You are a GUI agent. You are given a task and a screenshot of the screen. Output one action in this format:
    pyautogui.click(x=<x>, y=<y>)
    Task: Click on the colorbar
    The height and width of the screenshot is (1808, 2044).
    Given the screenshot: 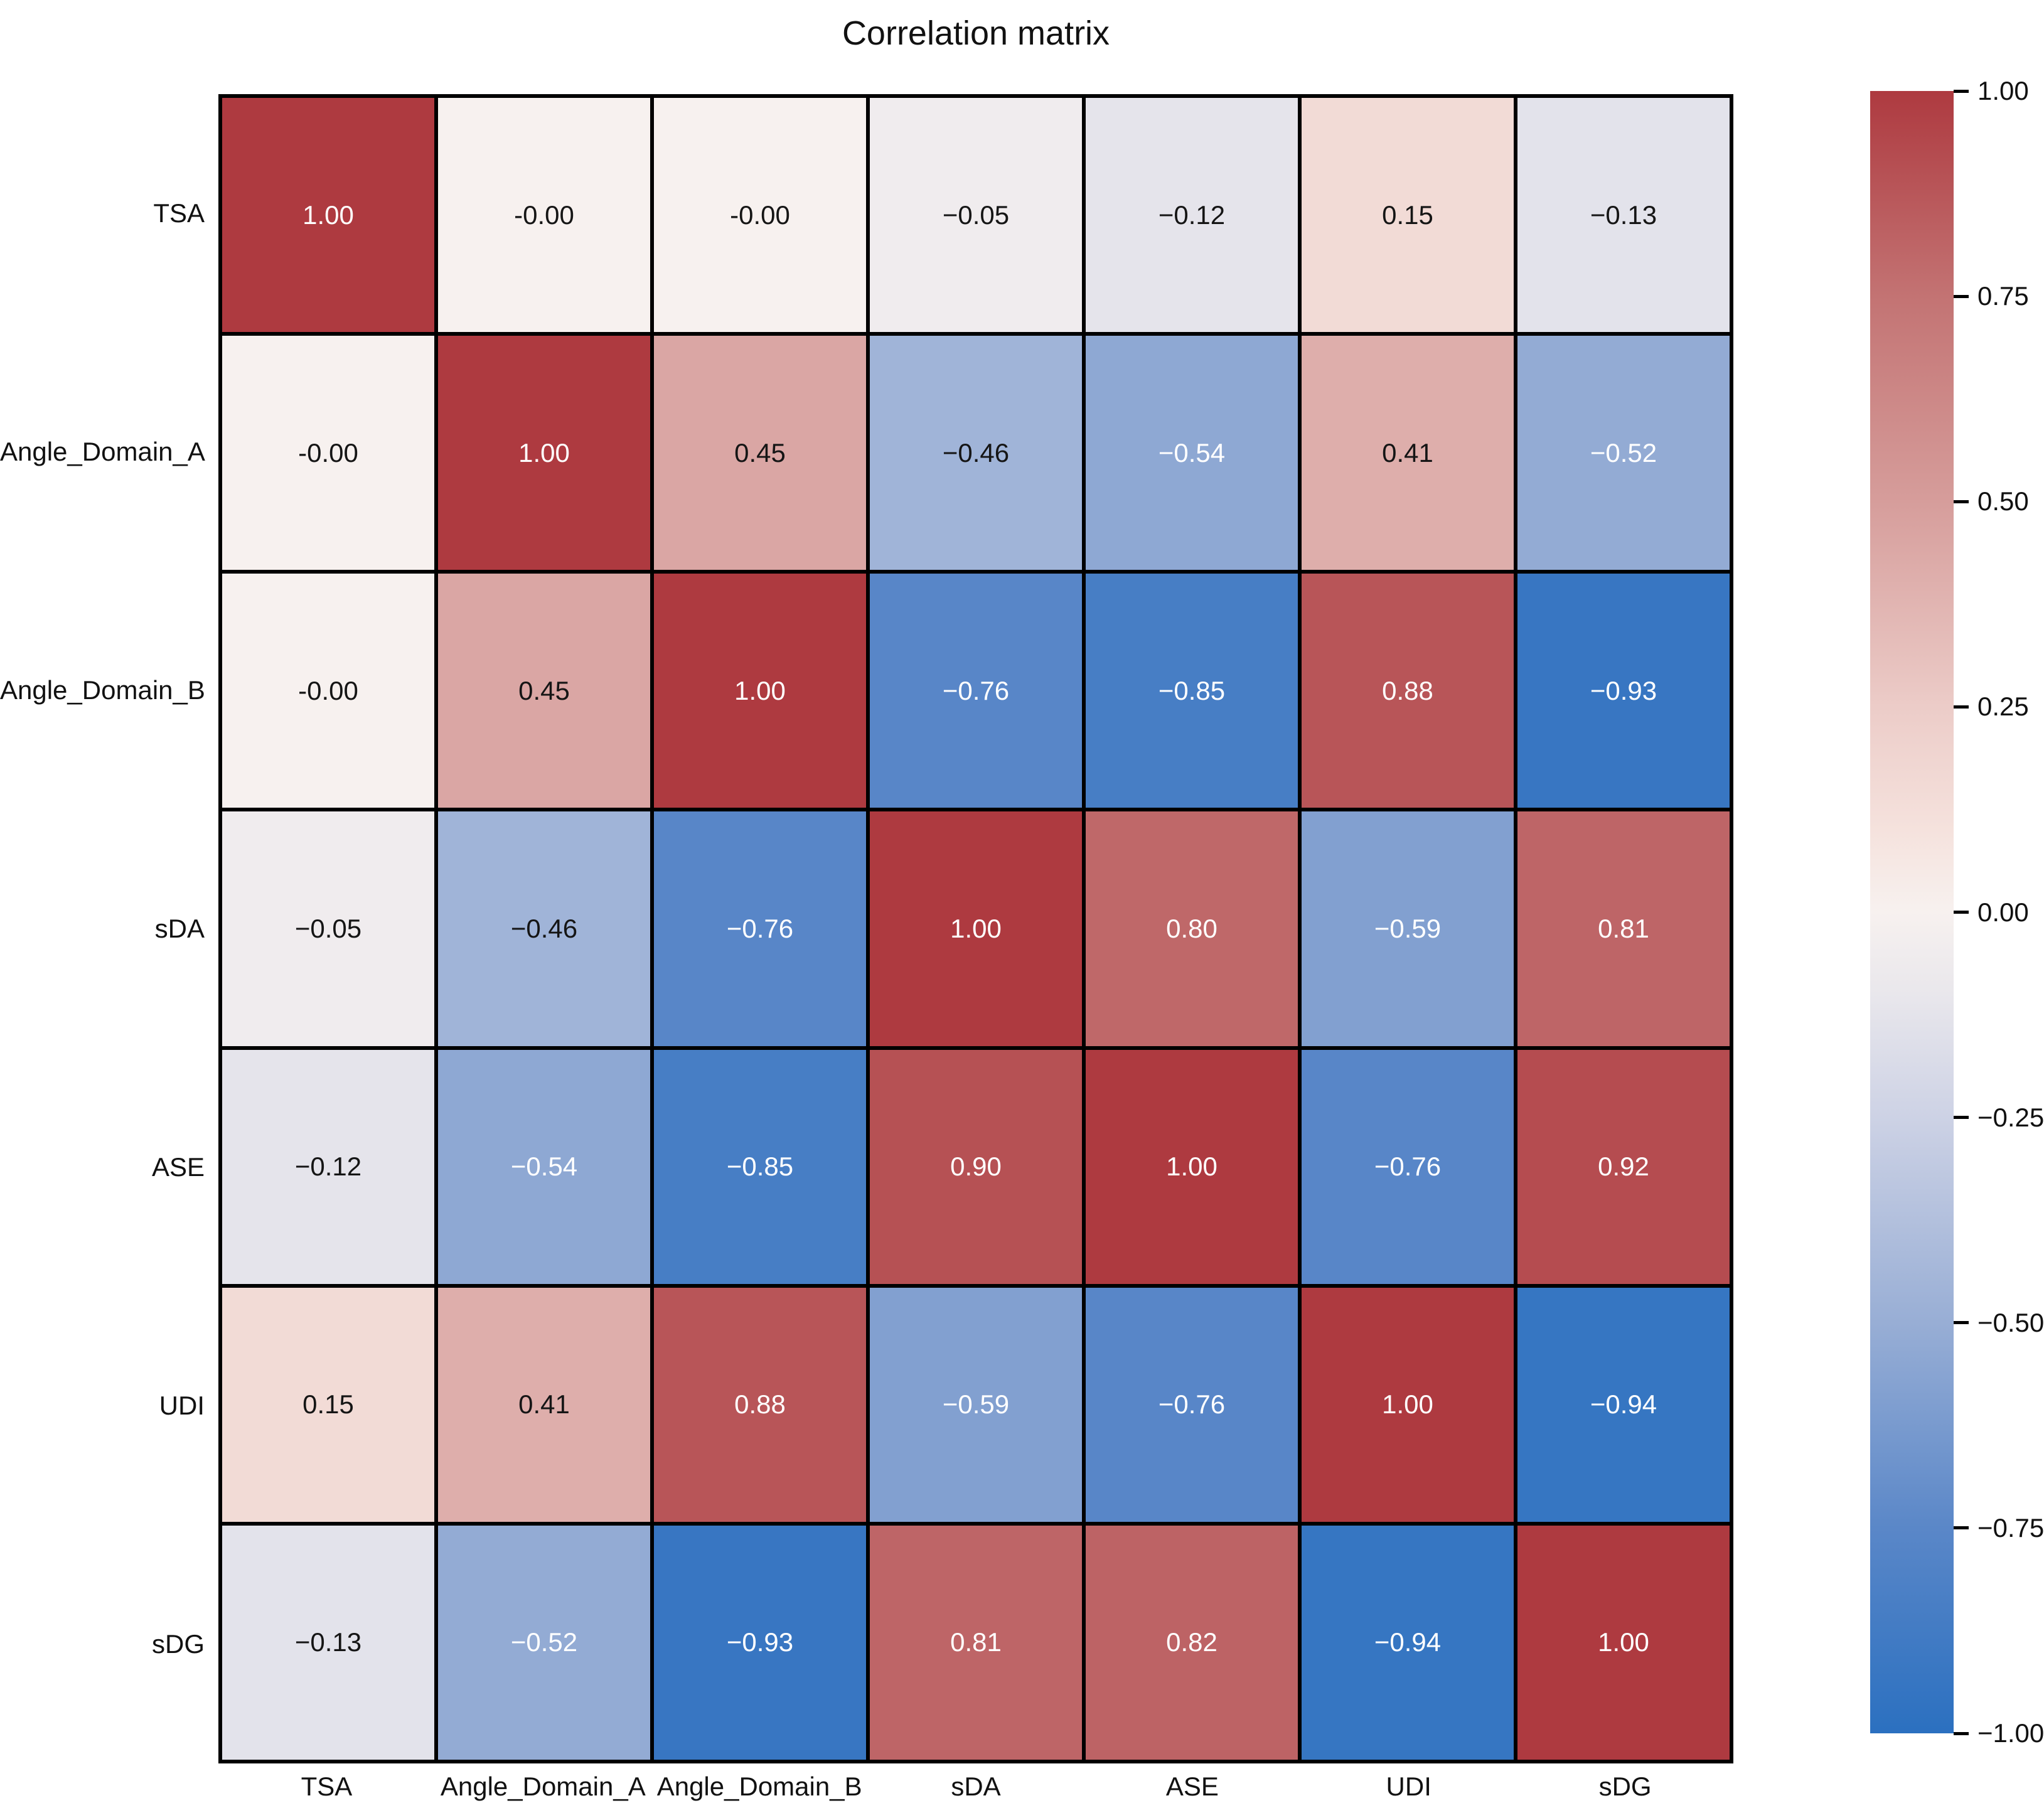 What is the action you would take?
    pyautogui.click(x=1912, y=912)
    